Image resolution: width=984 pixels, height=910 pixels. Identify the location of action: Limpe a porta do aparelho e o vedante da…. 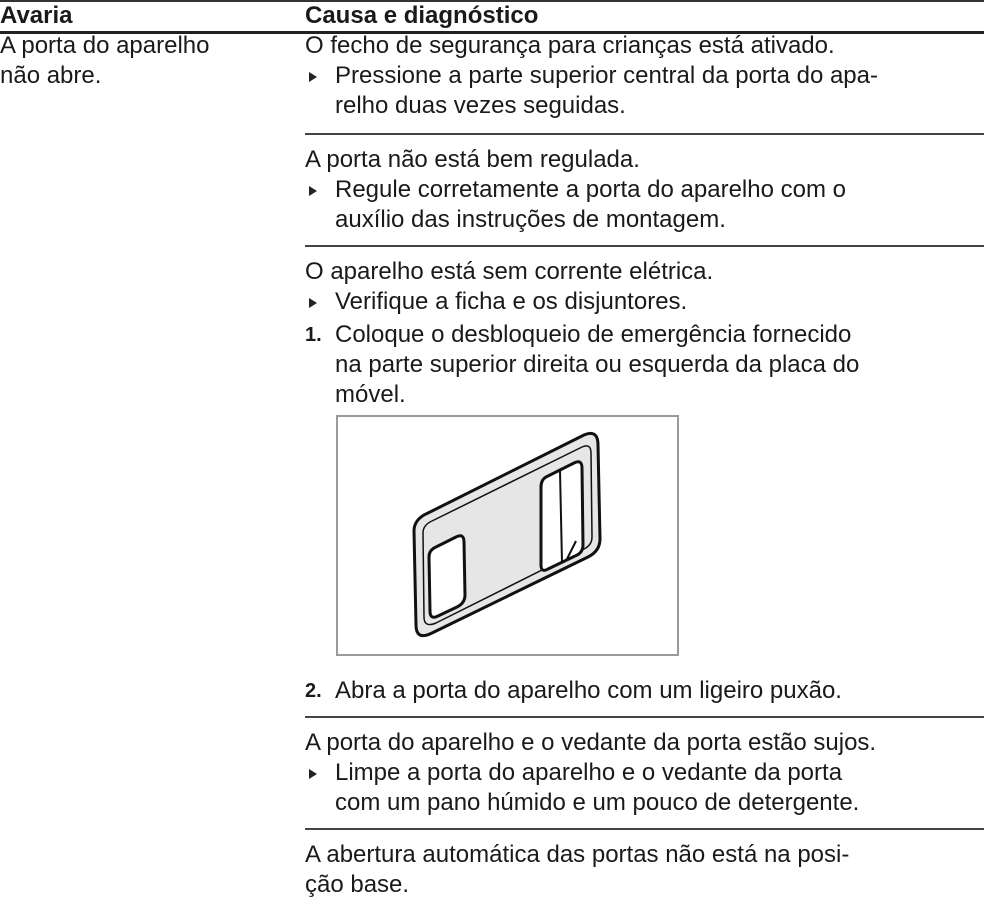
(644, 788).